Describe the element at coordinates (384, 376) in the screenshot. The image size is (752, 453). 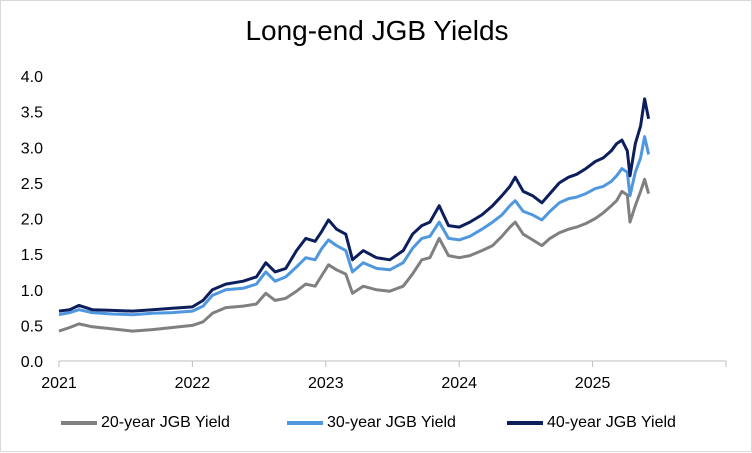
I see `x-axis: 2021 2022 2023 2024 2025` at that location.